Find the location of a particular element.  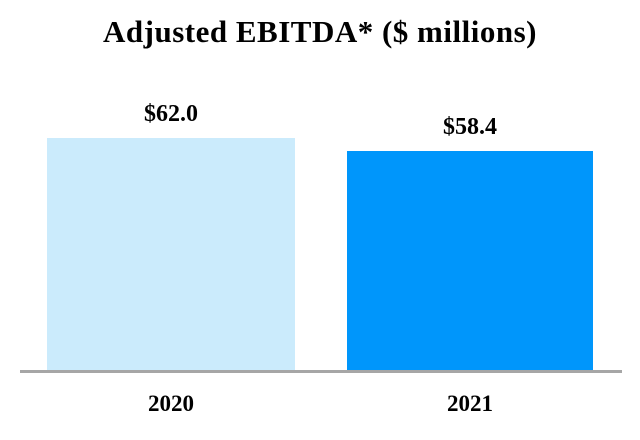

chart-title: Adjusted EBITDA* ($ millions) is located at coordinates (320, 31).